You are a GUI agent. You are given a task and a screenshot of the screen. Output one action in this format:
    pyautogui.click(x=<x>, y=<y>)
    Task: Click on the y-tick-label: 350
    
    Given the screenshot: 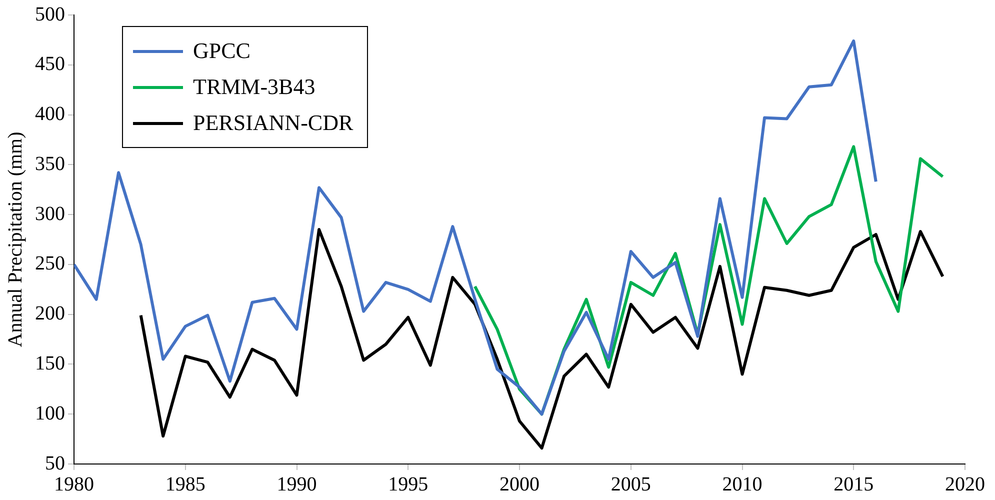 What is the action you would take?
    pyautogui.click(x=50, y=163)
    